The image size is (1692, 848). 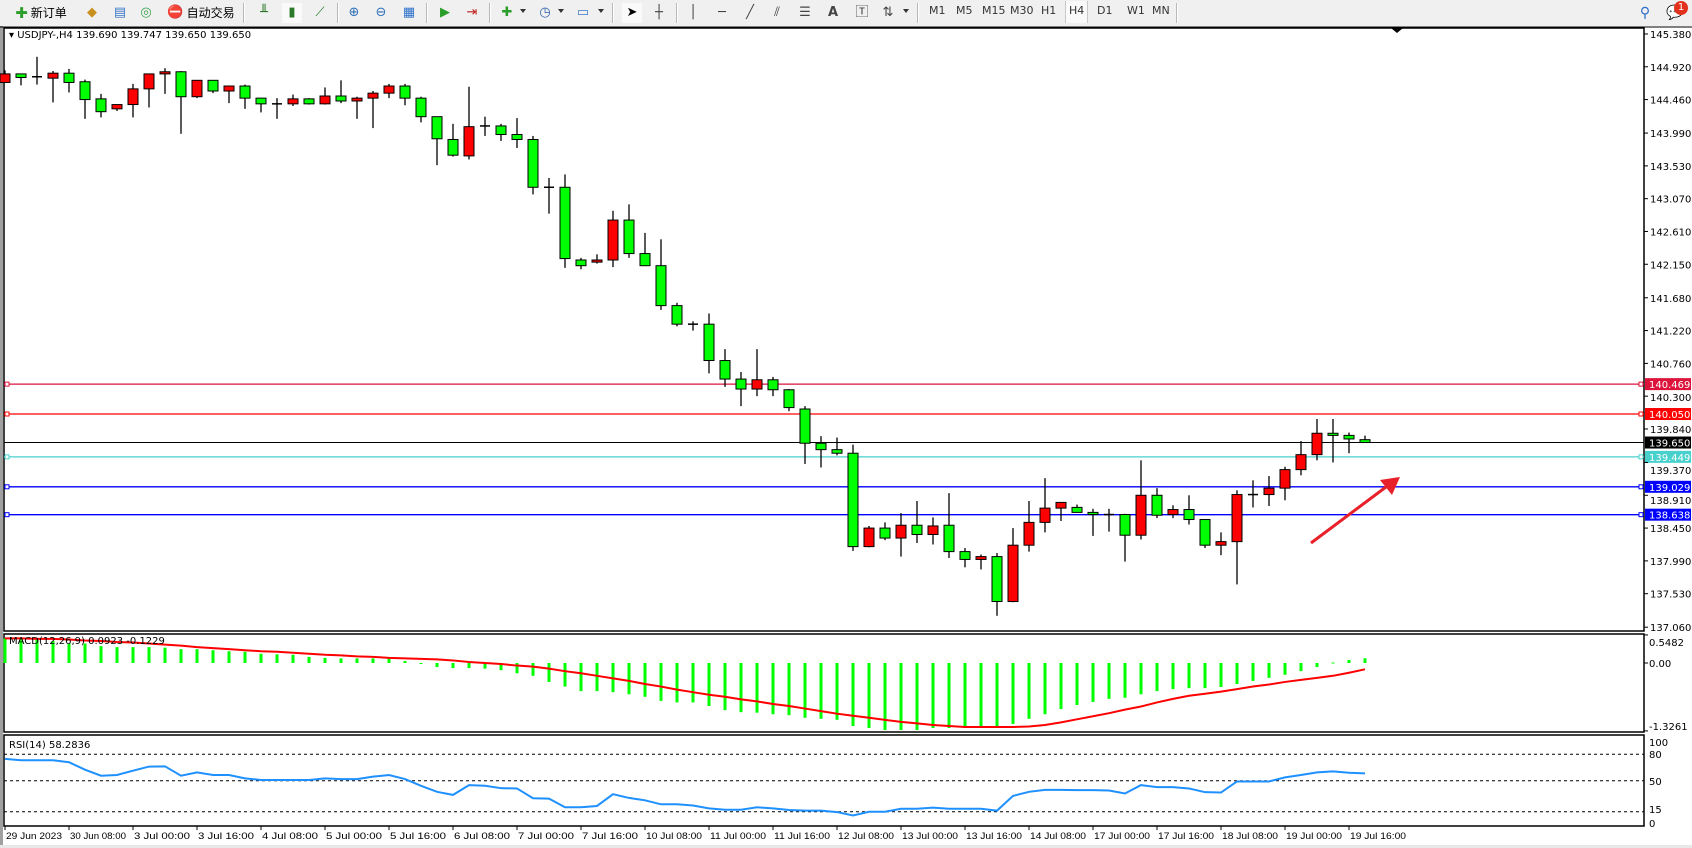 What do you see at coordinates (381, 13) in the screenshot?
I see `zoom-out-button: ⊖` at bounding box center [381, 13].